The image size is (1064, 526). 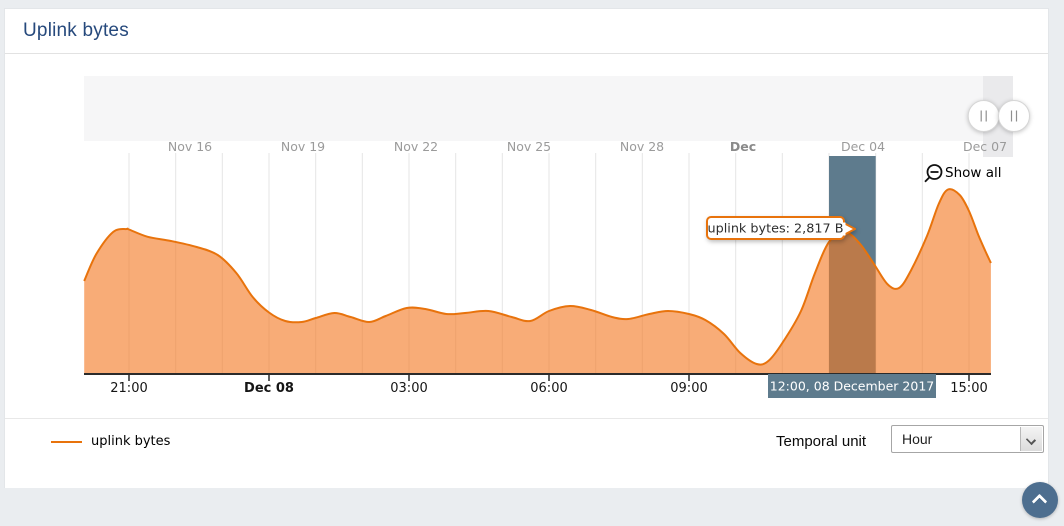 I want to click on overview-axis-label: Nov 22, so click(x=416, y=146).